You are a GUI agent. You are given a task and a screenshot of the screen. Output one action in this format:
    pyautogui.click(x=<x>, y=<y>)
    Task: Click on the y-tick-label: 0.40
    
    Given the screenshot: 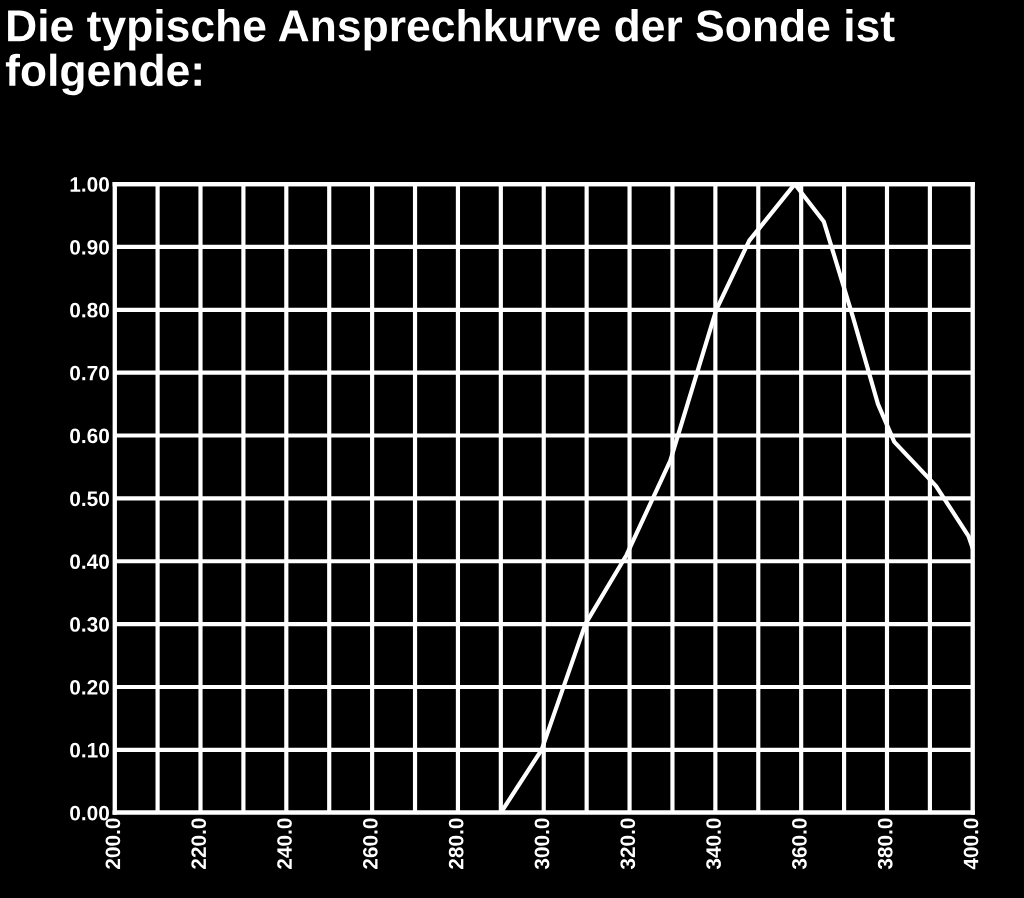 What is the action you would take?
    pyautogui.click(x=89, y=561)
    